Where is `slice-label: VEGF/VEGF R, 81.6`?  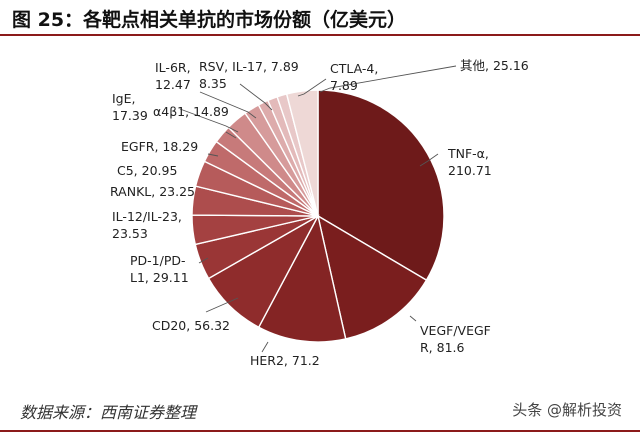
slice-label: VEGF/VEGF R, 81.6 is located at coordinates (455, 339).